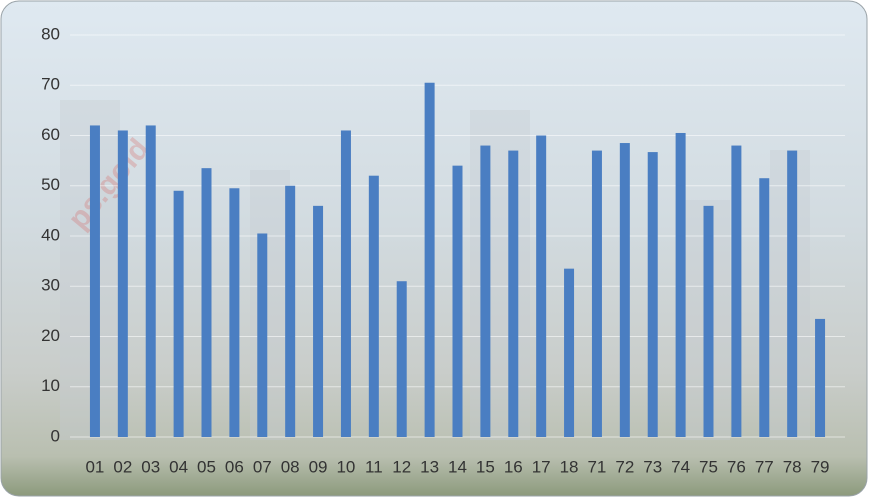 The height and width of the screenshot is (498, 869). I want to click on x-tick-label: 01, so click(94, 466).